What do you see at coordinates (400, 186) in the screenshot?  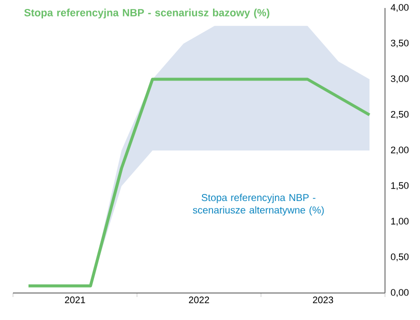 I see `y-tick-label: 1,50` at bounding box center [400, 186].